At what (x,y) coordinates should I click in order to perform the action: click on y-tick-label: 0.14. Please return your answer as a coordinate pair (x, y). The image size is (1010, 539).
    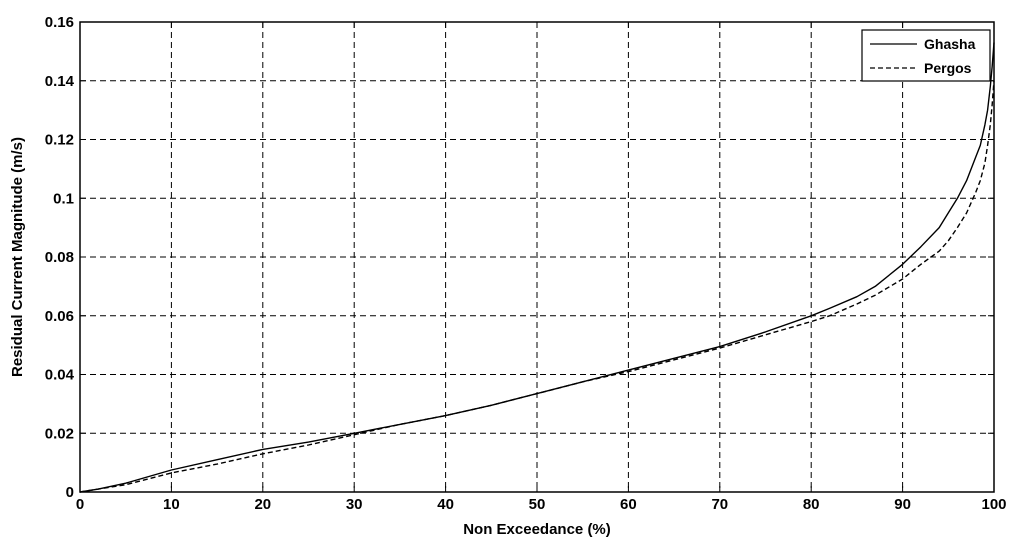
    Looking at the image, I should click on (60, 81).